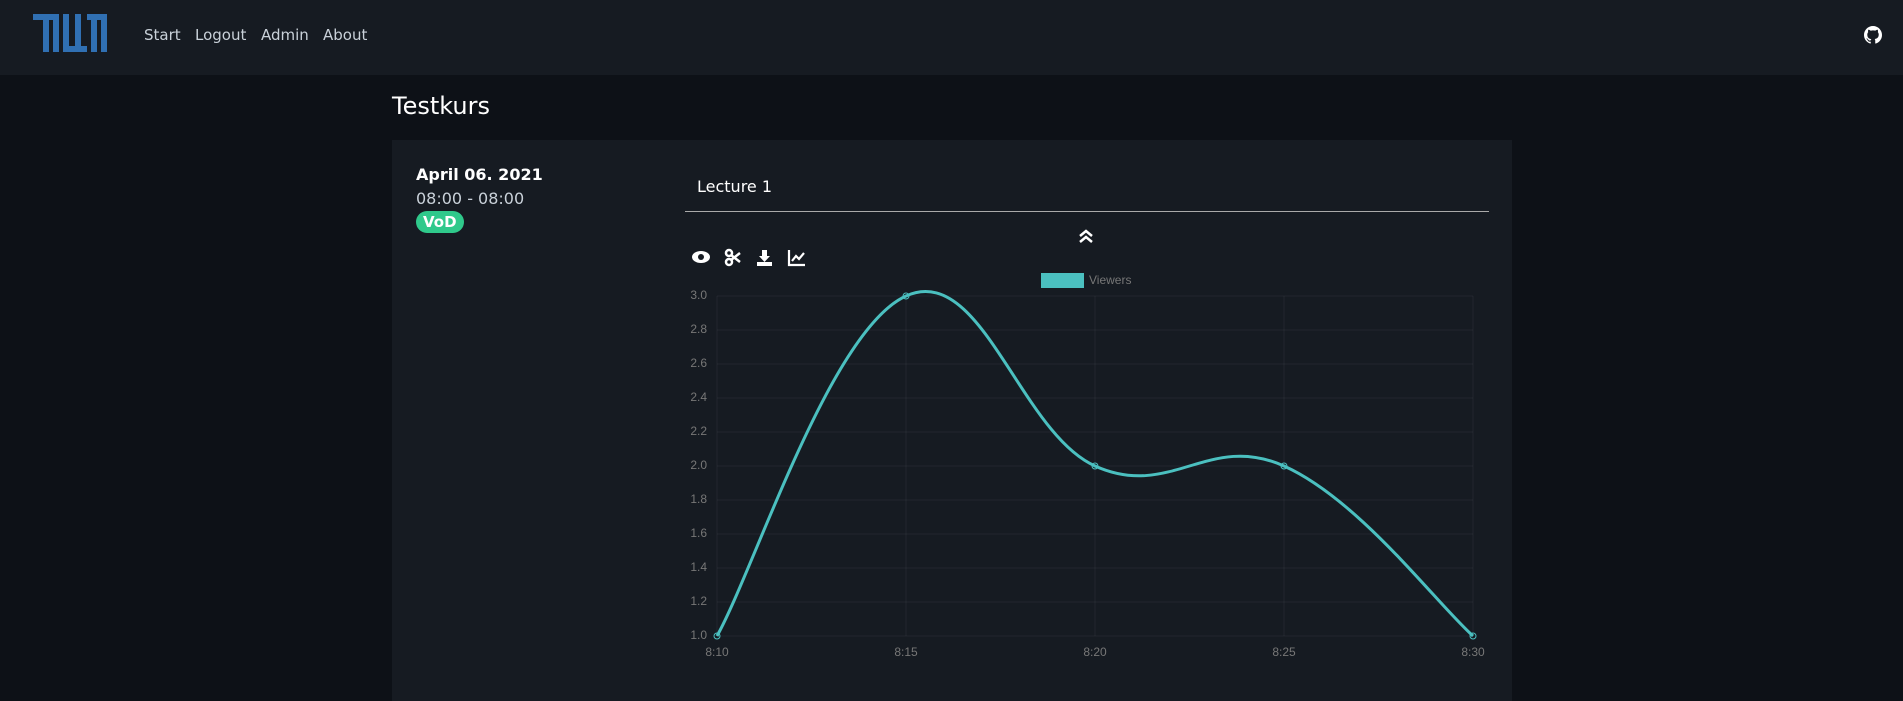  What do you see at coordinates (735, 186) in the screenshot?
I see `lecture-title: Lecture 1` at bounding box center [735, 186].